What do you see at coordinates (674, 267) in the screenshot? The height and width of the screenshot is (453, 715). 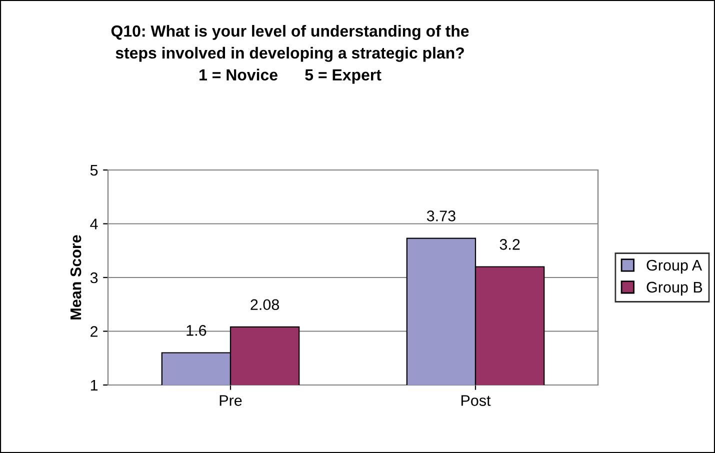 I see `legend-label: Group A` at bounding box center [674, 267].